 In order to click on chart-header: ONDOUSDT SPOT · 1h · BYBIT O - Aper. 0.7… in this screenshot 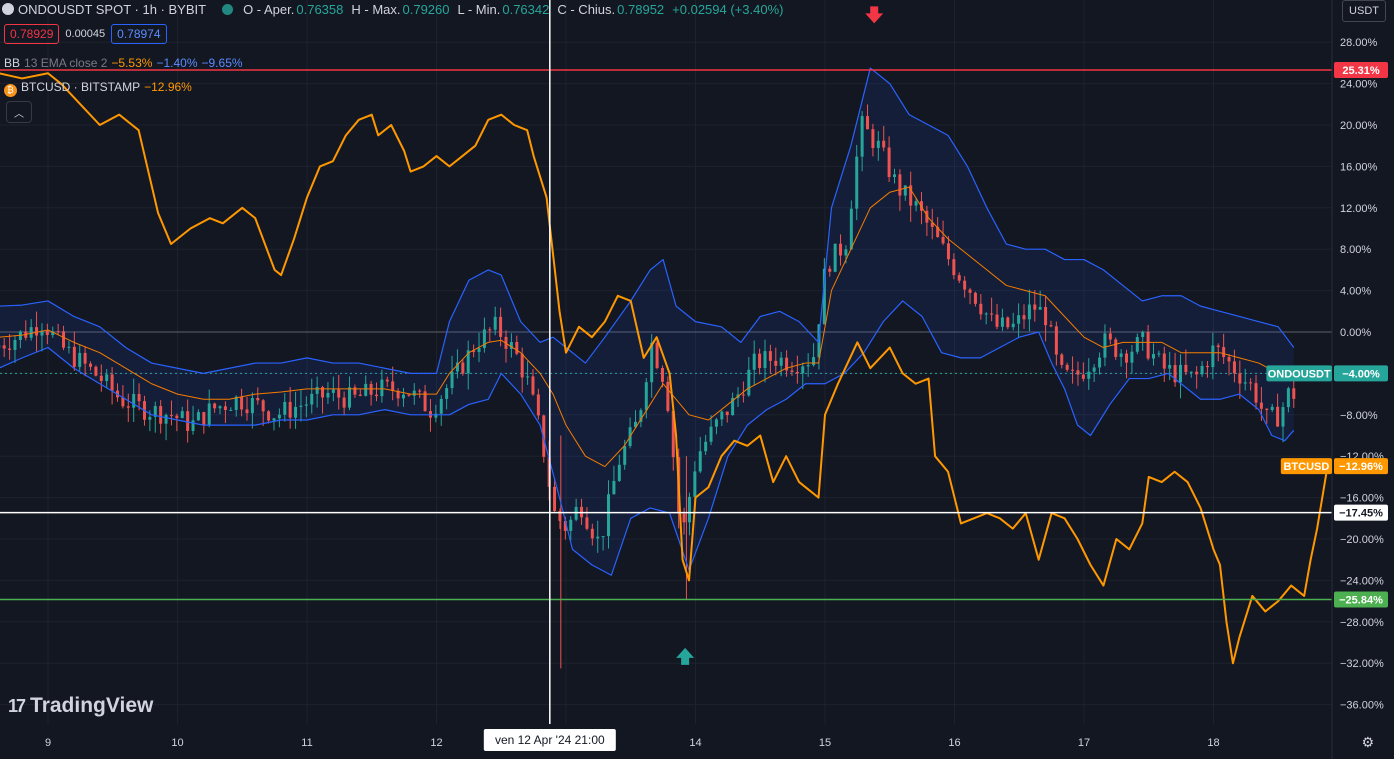, I will do `click(395, 9)`.